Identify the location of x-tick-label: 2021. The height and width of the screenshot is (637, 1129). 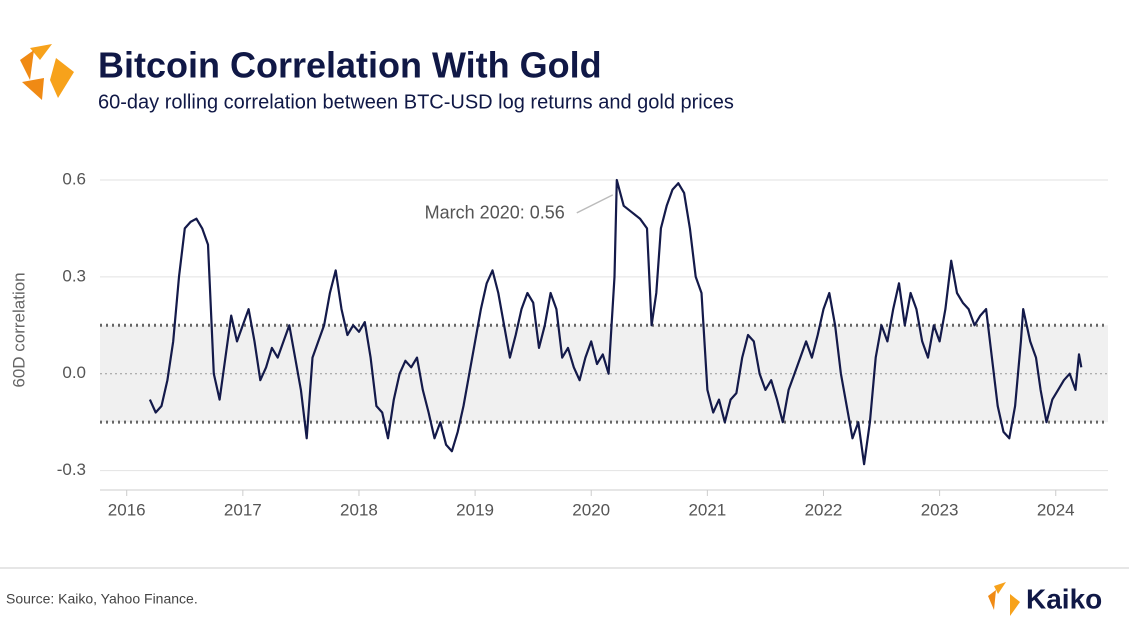
(707, 509).